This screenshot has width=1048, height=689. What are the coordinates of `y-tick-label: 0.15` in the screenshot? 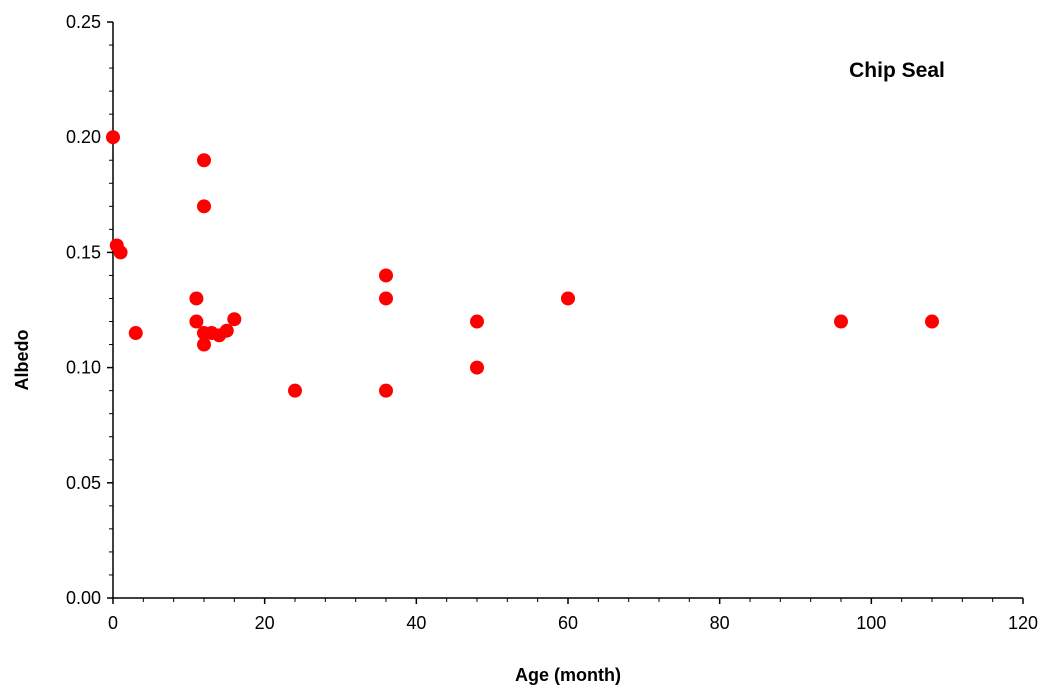 It's located at (83, 252).